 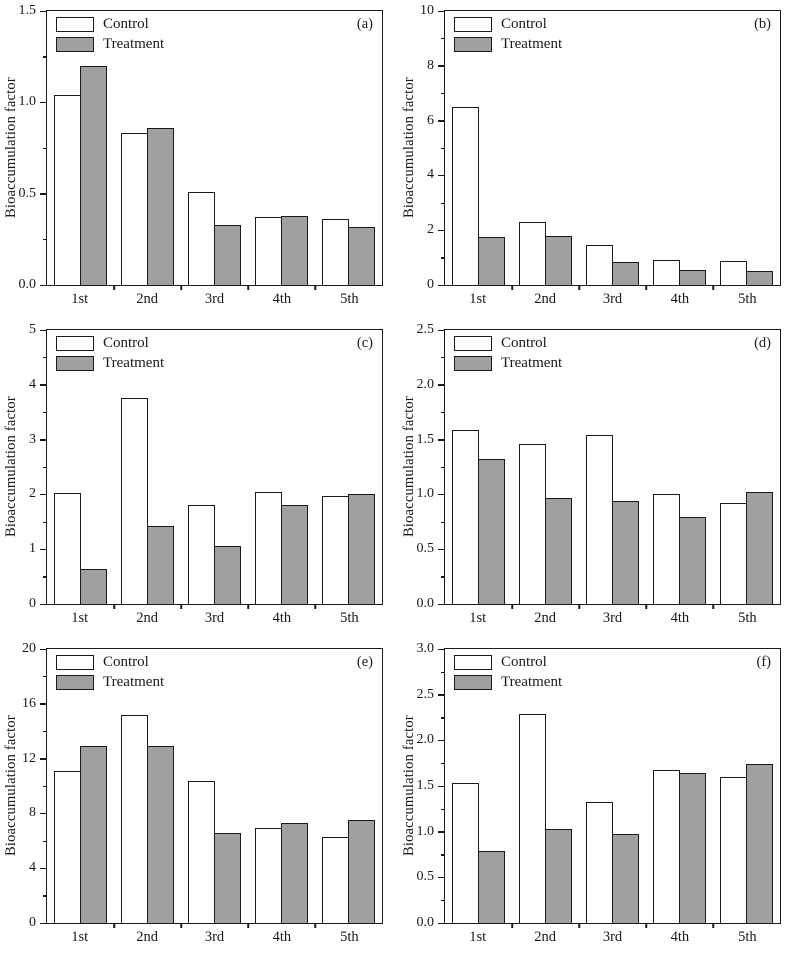 What do you see at coordinates (27, 102) in the screenshot?
I see `y-axis-tick-label: 1.0` at bounding box center [27, 102].